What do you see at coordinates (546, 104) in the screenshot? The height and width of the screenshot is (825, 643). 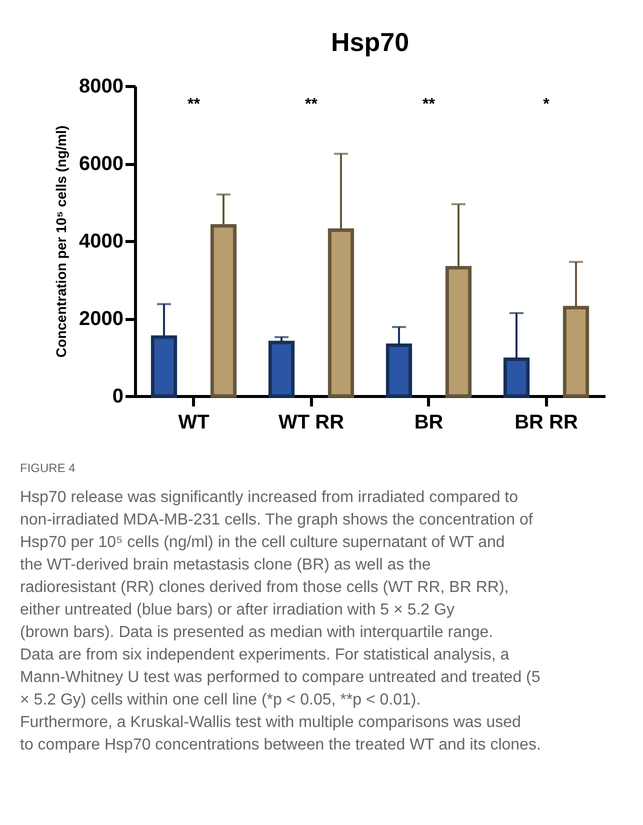 I see `annotation: *` at bounding box center [546, 104].